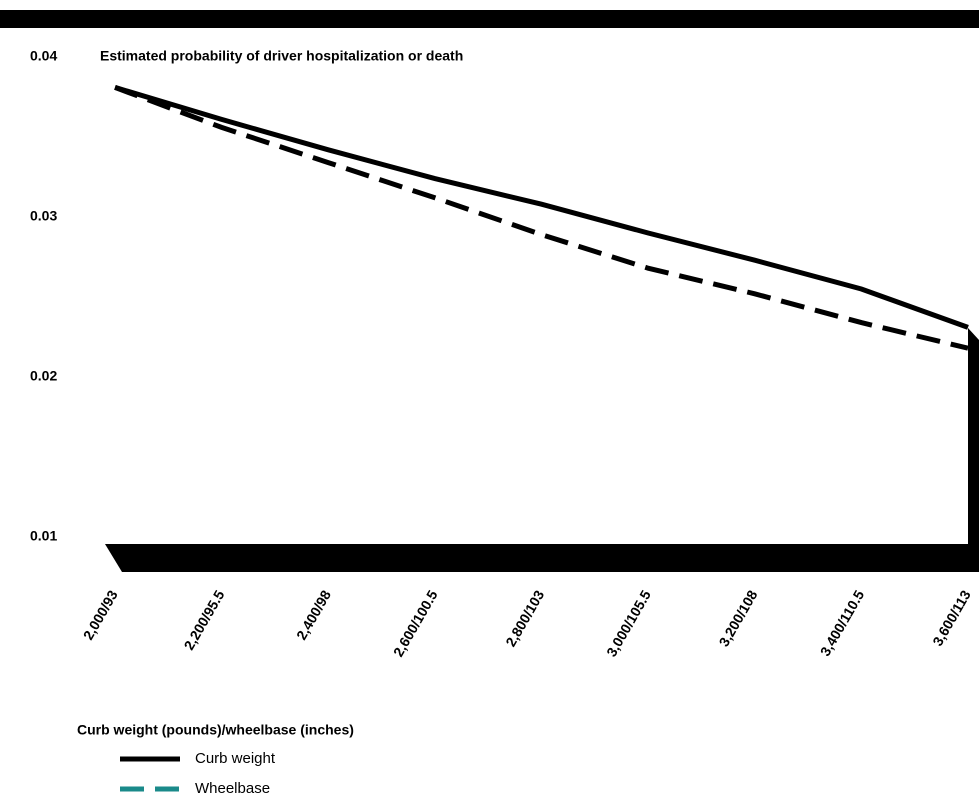 Image resolution: width=979 pixels, height=803 pixels. What do you see at coordinates (43, 536) in the screenshot?
I see `y-tick-label: 0.01` at bounding box center [43, 536].